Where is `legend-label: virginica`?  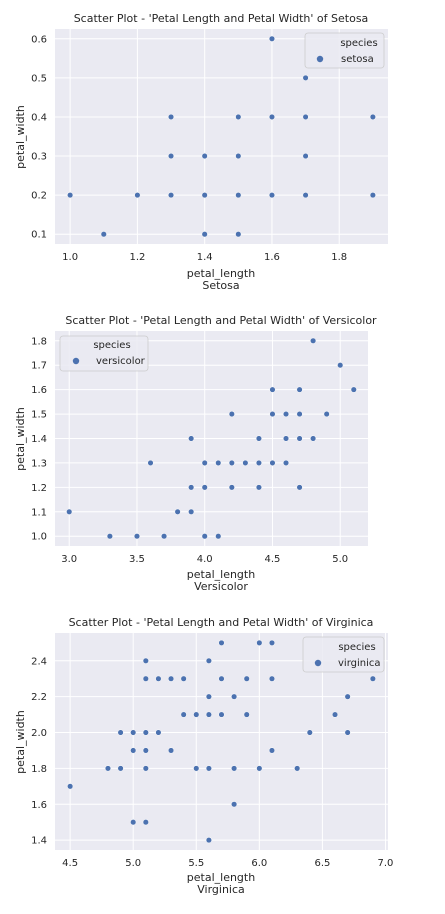 legend-label: virginica is located at coordinates (359, 663).